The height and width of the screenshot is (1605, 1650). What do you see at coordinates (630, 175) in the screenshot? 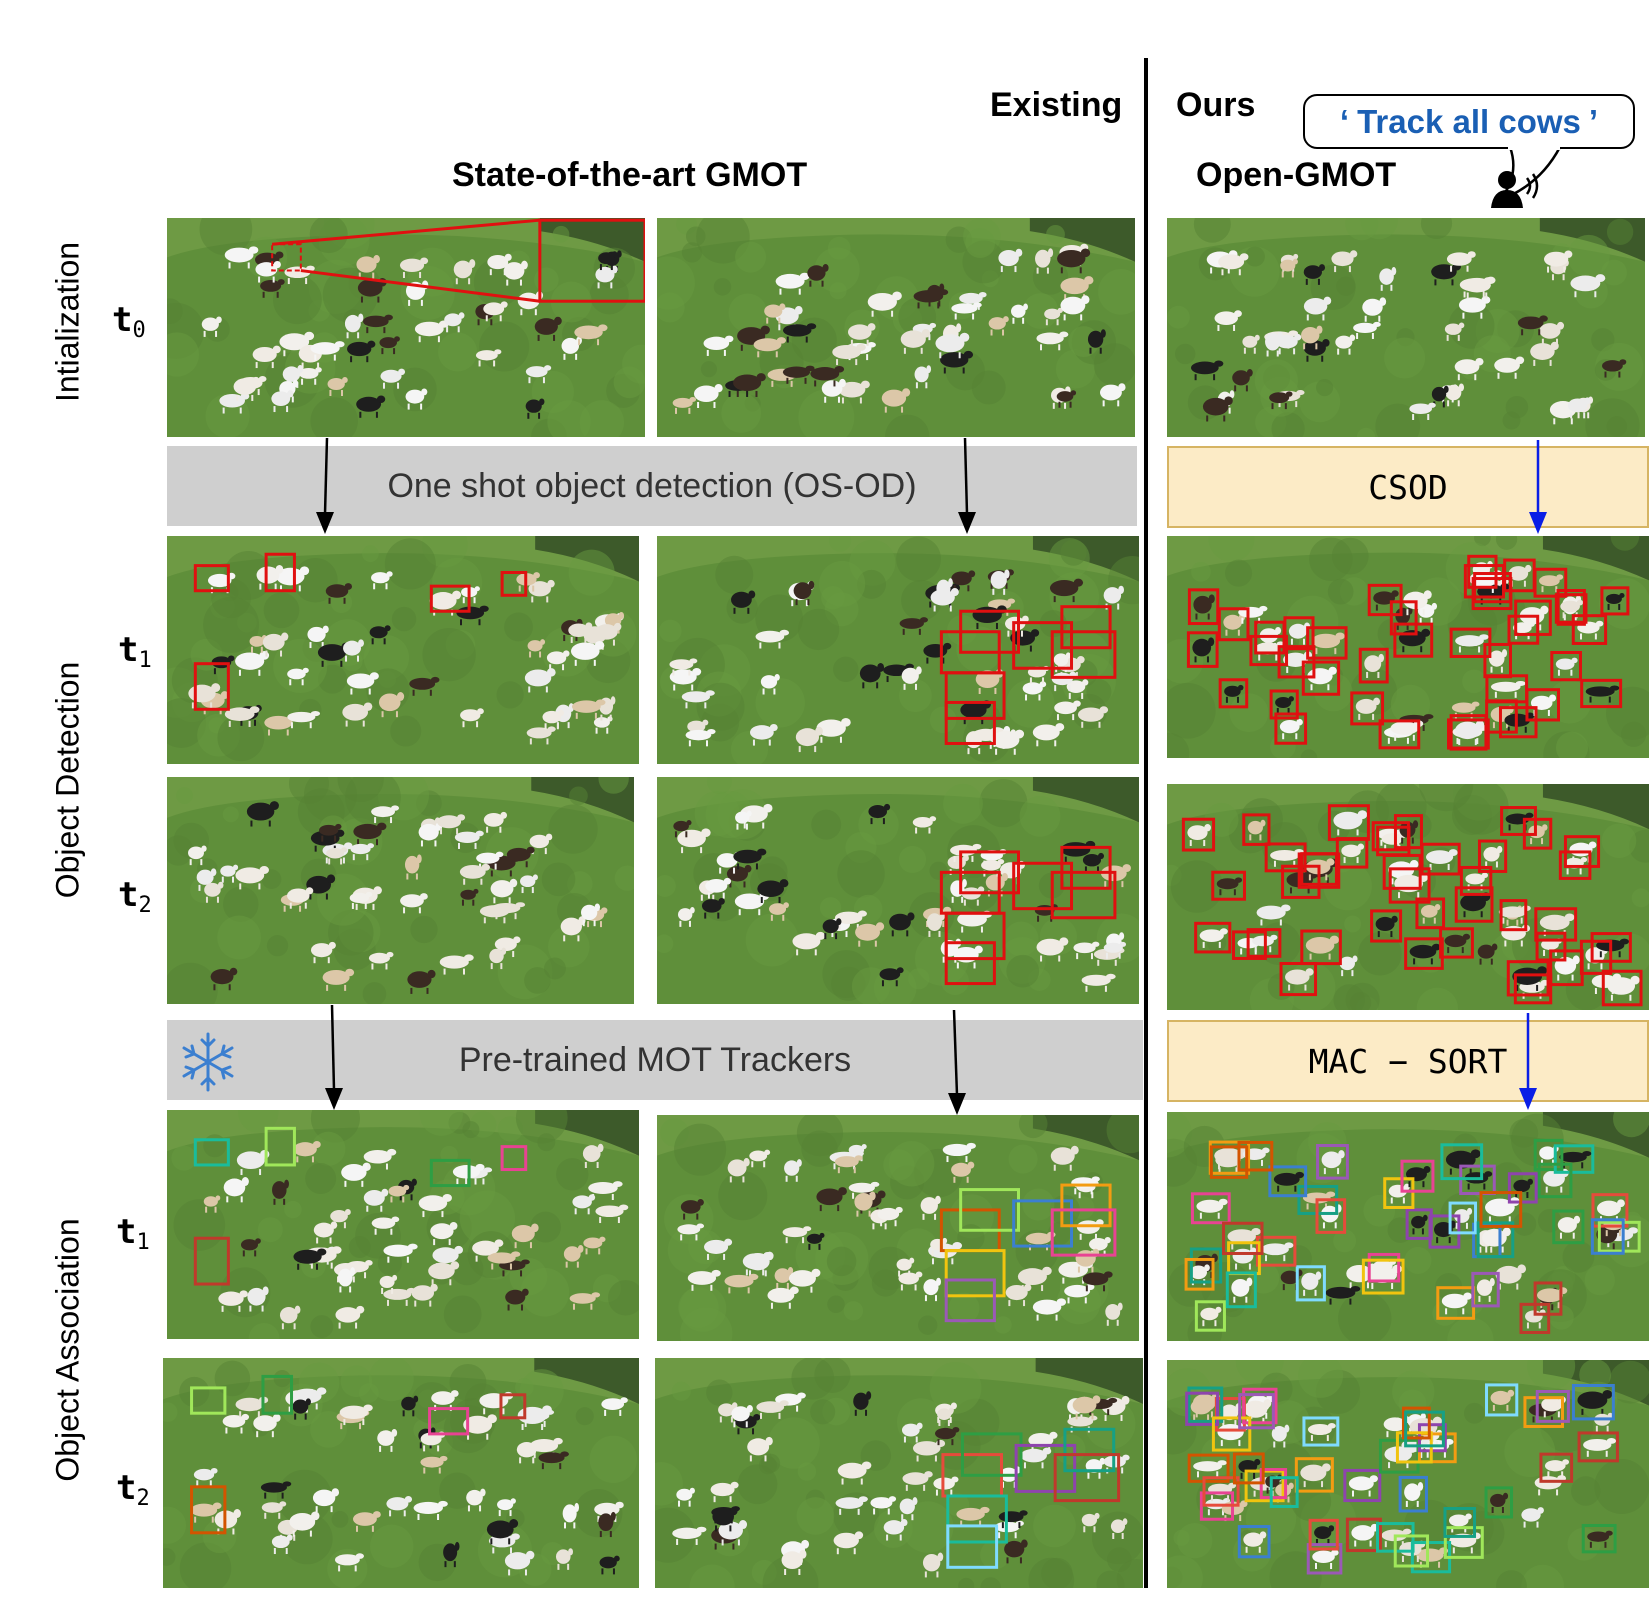
I see `header-sota: State-of-the-art GMOT` at bounding box center [630, 175].